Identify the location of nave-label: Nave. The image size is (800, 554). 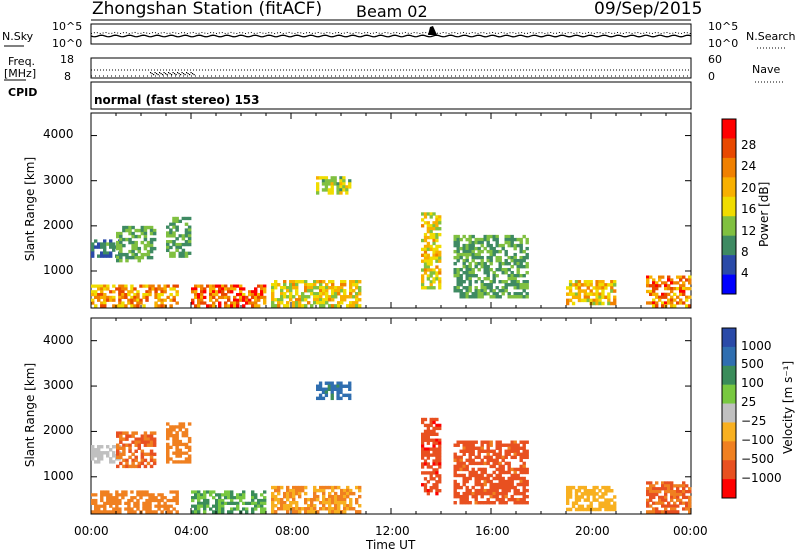
(766, 69).